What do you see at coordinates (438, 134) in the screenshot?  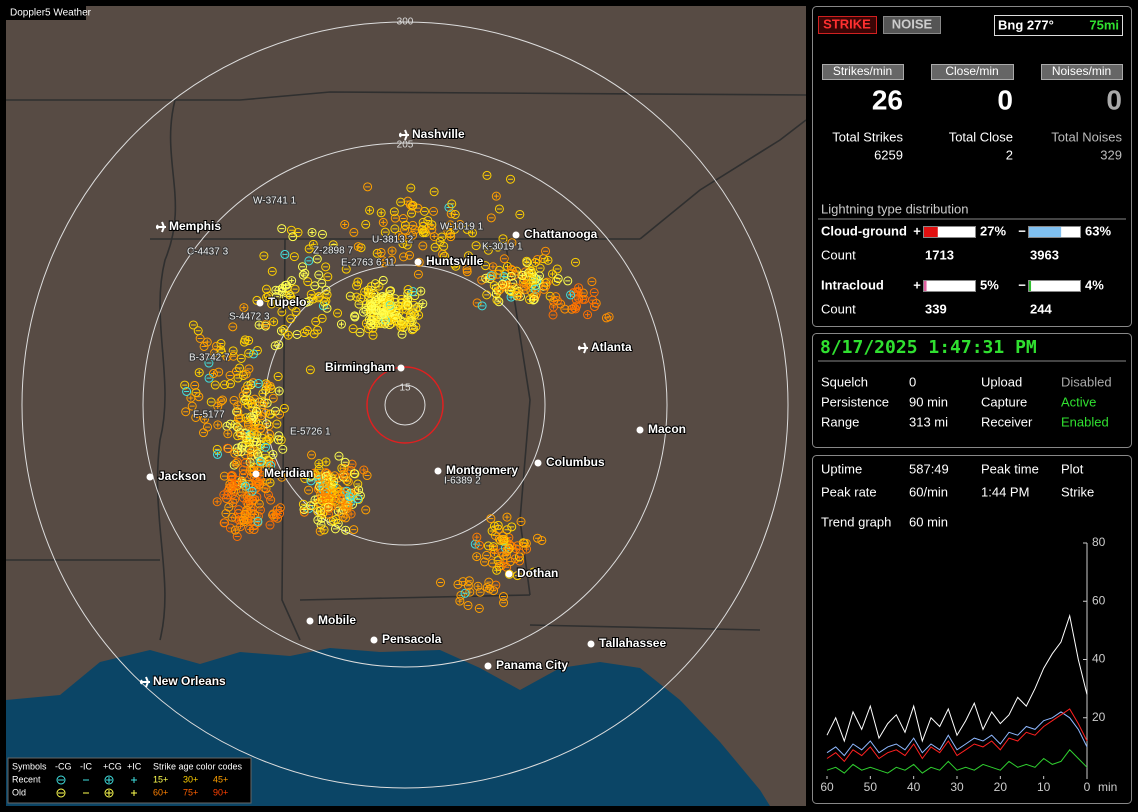 I see `city-label: Nashville` at bounding box center [438, 134].